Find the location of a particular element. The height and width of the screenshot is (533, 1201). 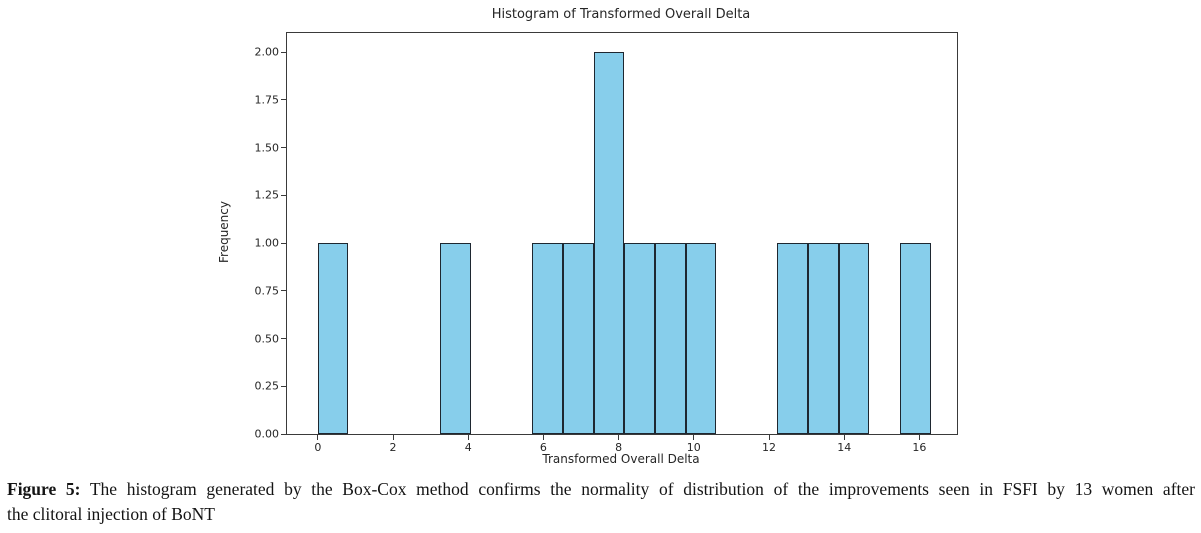

figure-caption-line-2: the clitoral injection of BoNT is located at coordinates (111, 514).